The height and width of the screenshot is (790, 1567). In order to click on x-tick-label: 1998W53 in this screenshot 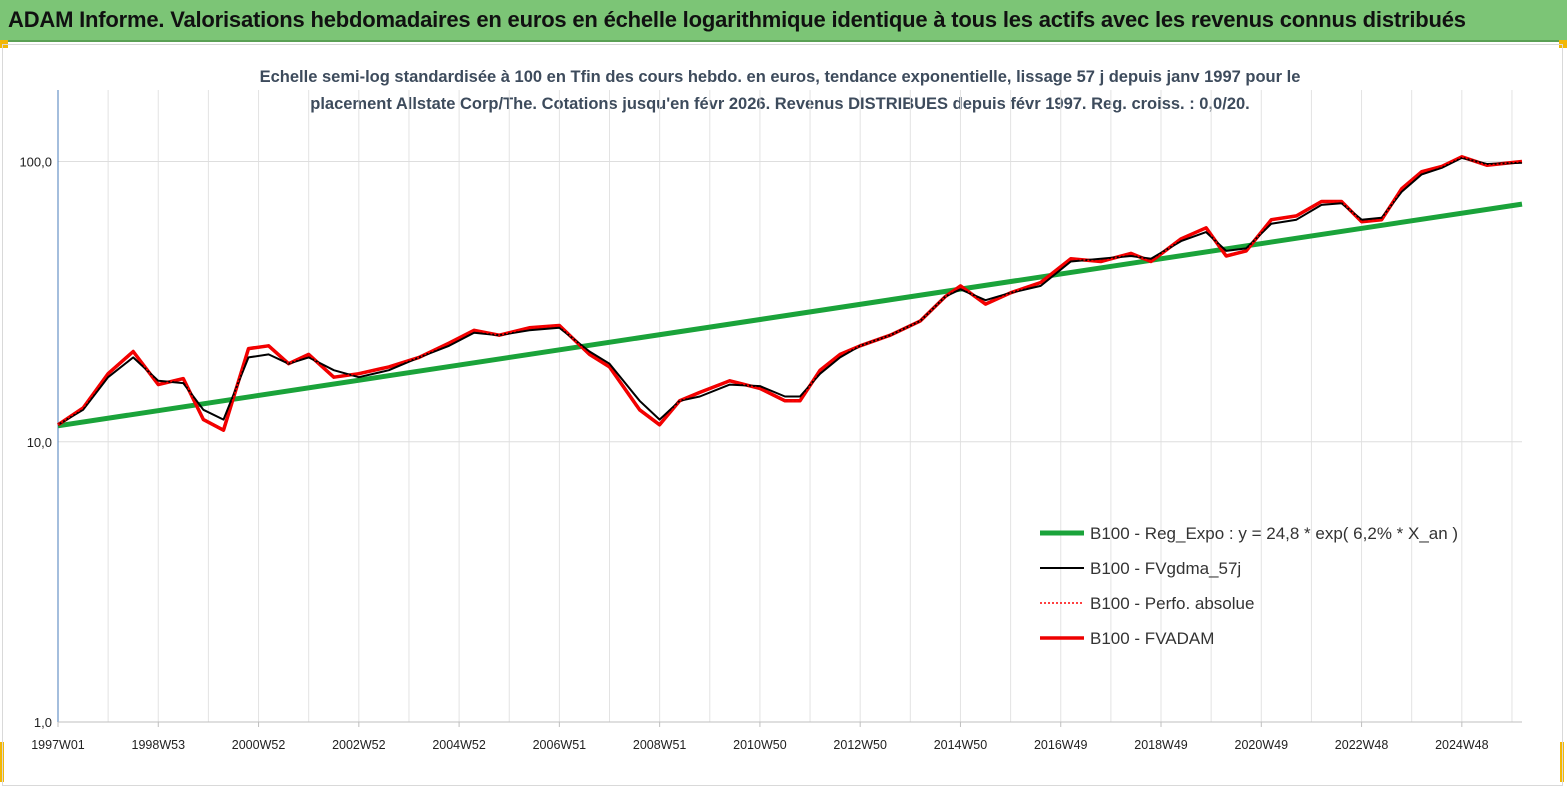, I will do `click(159, 745)`.